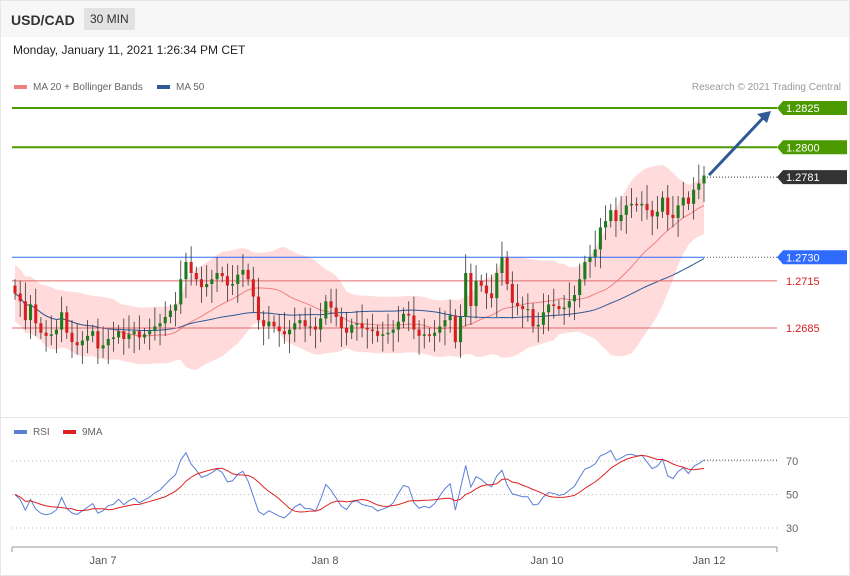  Describe the element at coordinates (43, 20) in the screenshot. I see `symbol-title: USD/CAD` at that location.